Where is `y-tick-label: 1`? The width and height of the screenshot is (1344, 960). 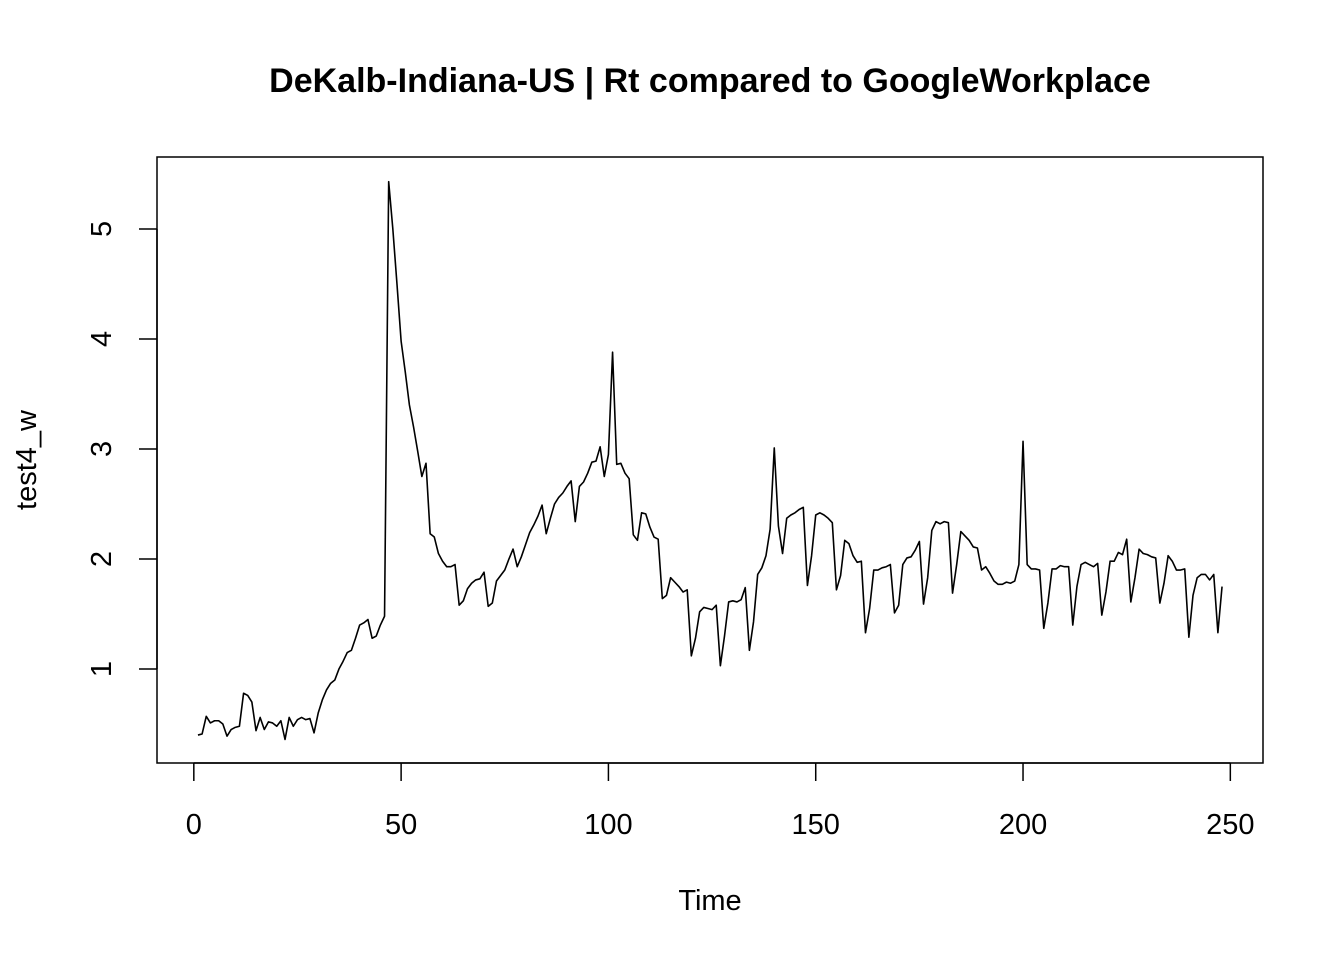
y-tick-label: 1 is located at coordinates (102, 669).